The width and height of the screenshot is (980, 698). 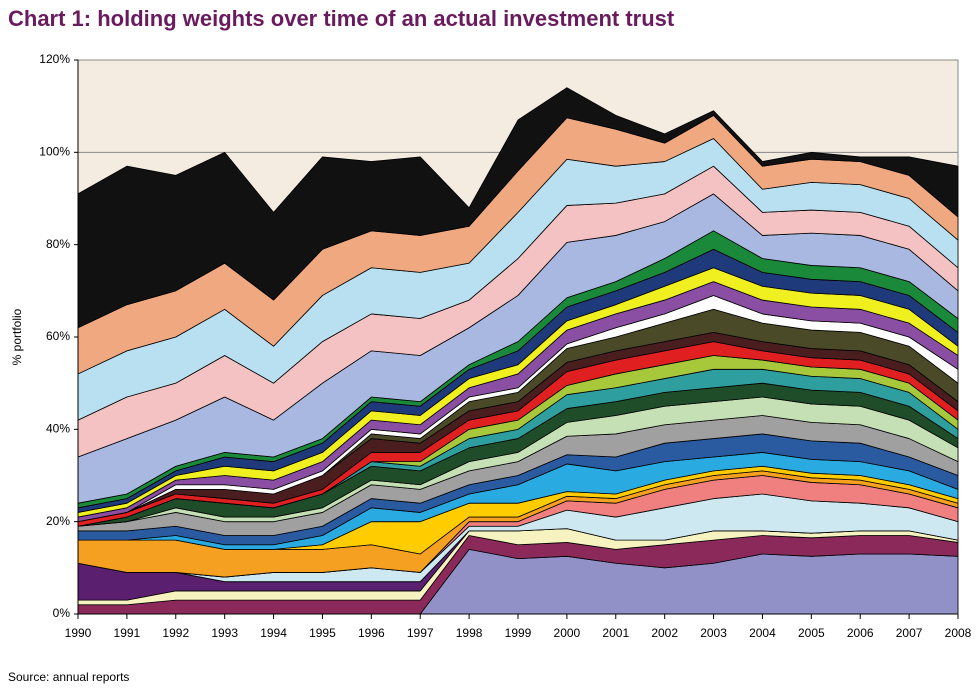 What do you see at coordinates (811, 633) in the screenshot?
I see `x-tick-label: 2005` at bounding box center [811, 633].